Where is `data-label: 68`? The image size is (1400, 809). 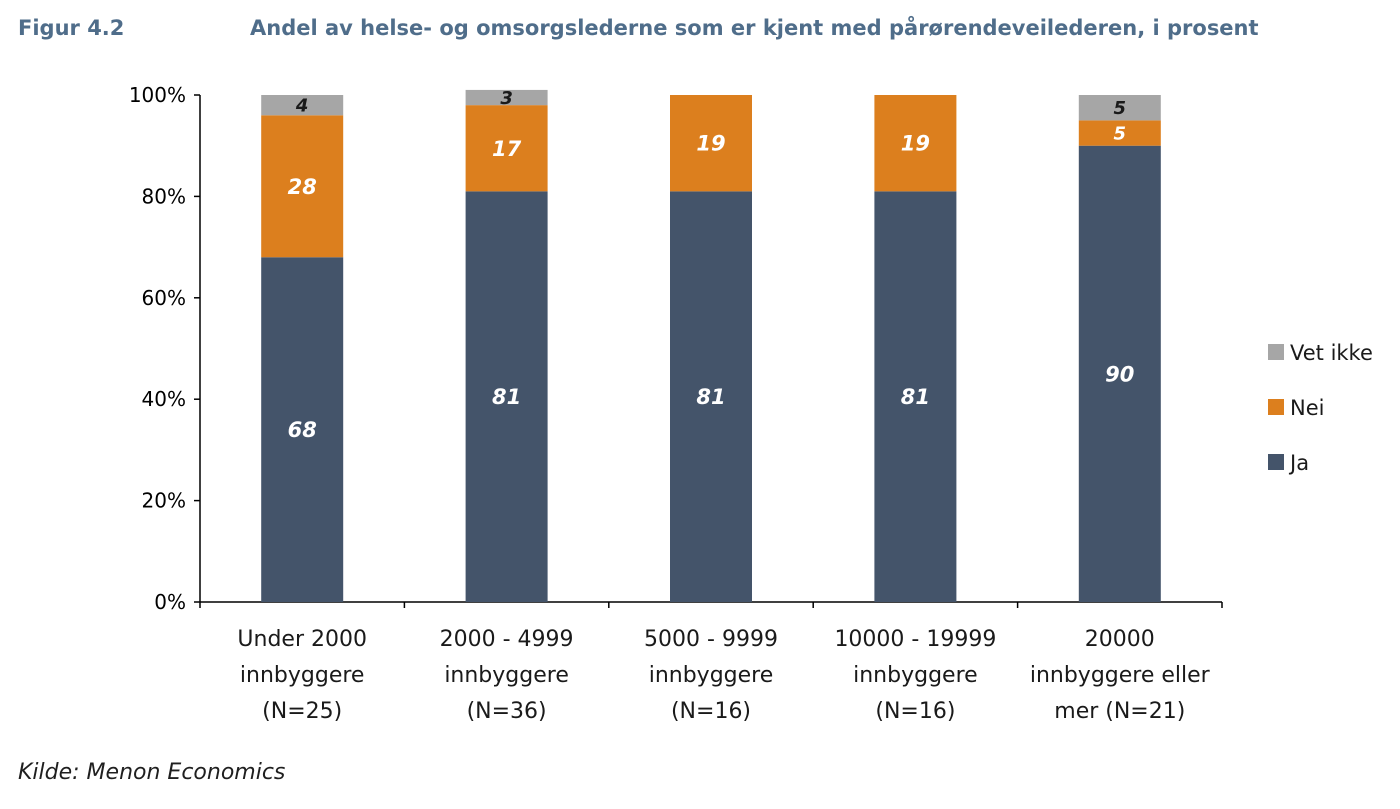
data-label: 68 is located at coordinates (302, 430).